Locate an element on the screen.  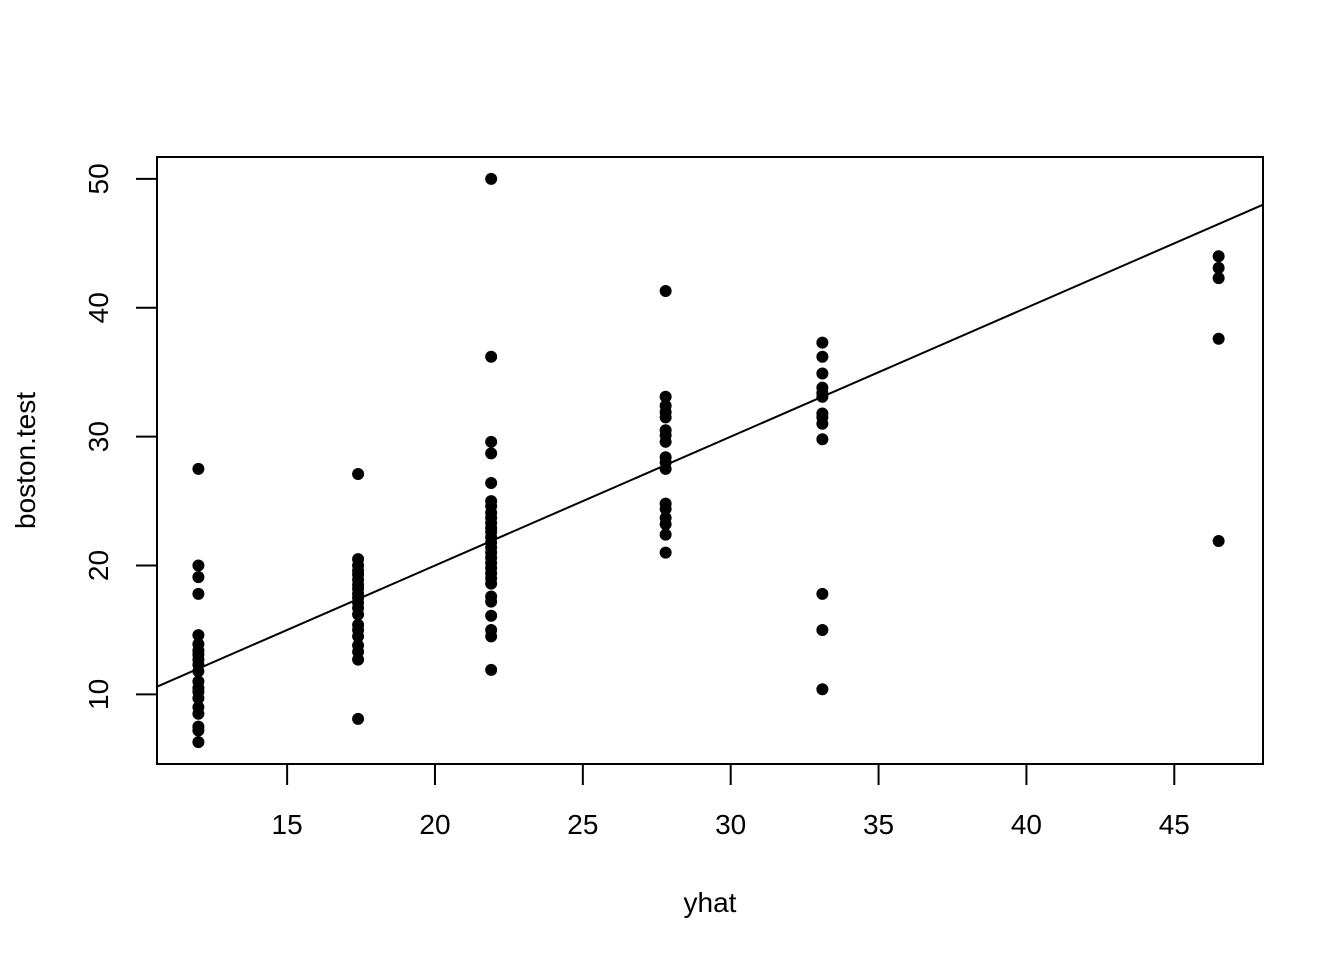
x-axis-title: yhat is located at coordinates (710, 902).